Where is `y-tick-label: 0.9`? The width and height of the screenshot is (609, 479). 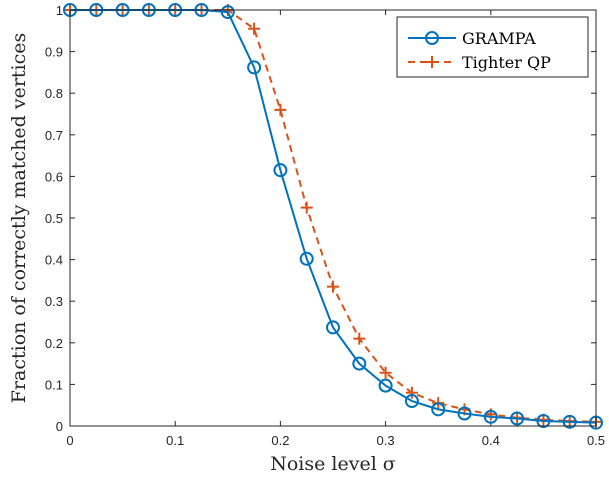 y-tick-label: 0.9 is located at coordinates (54, 52).